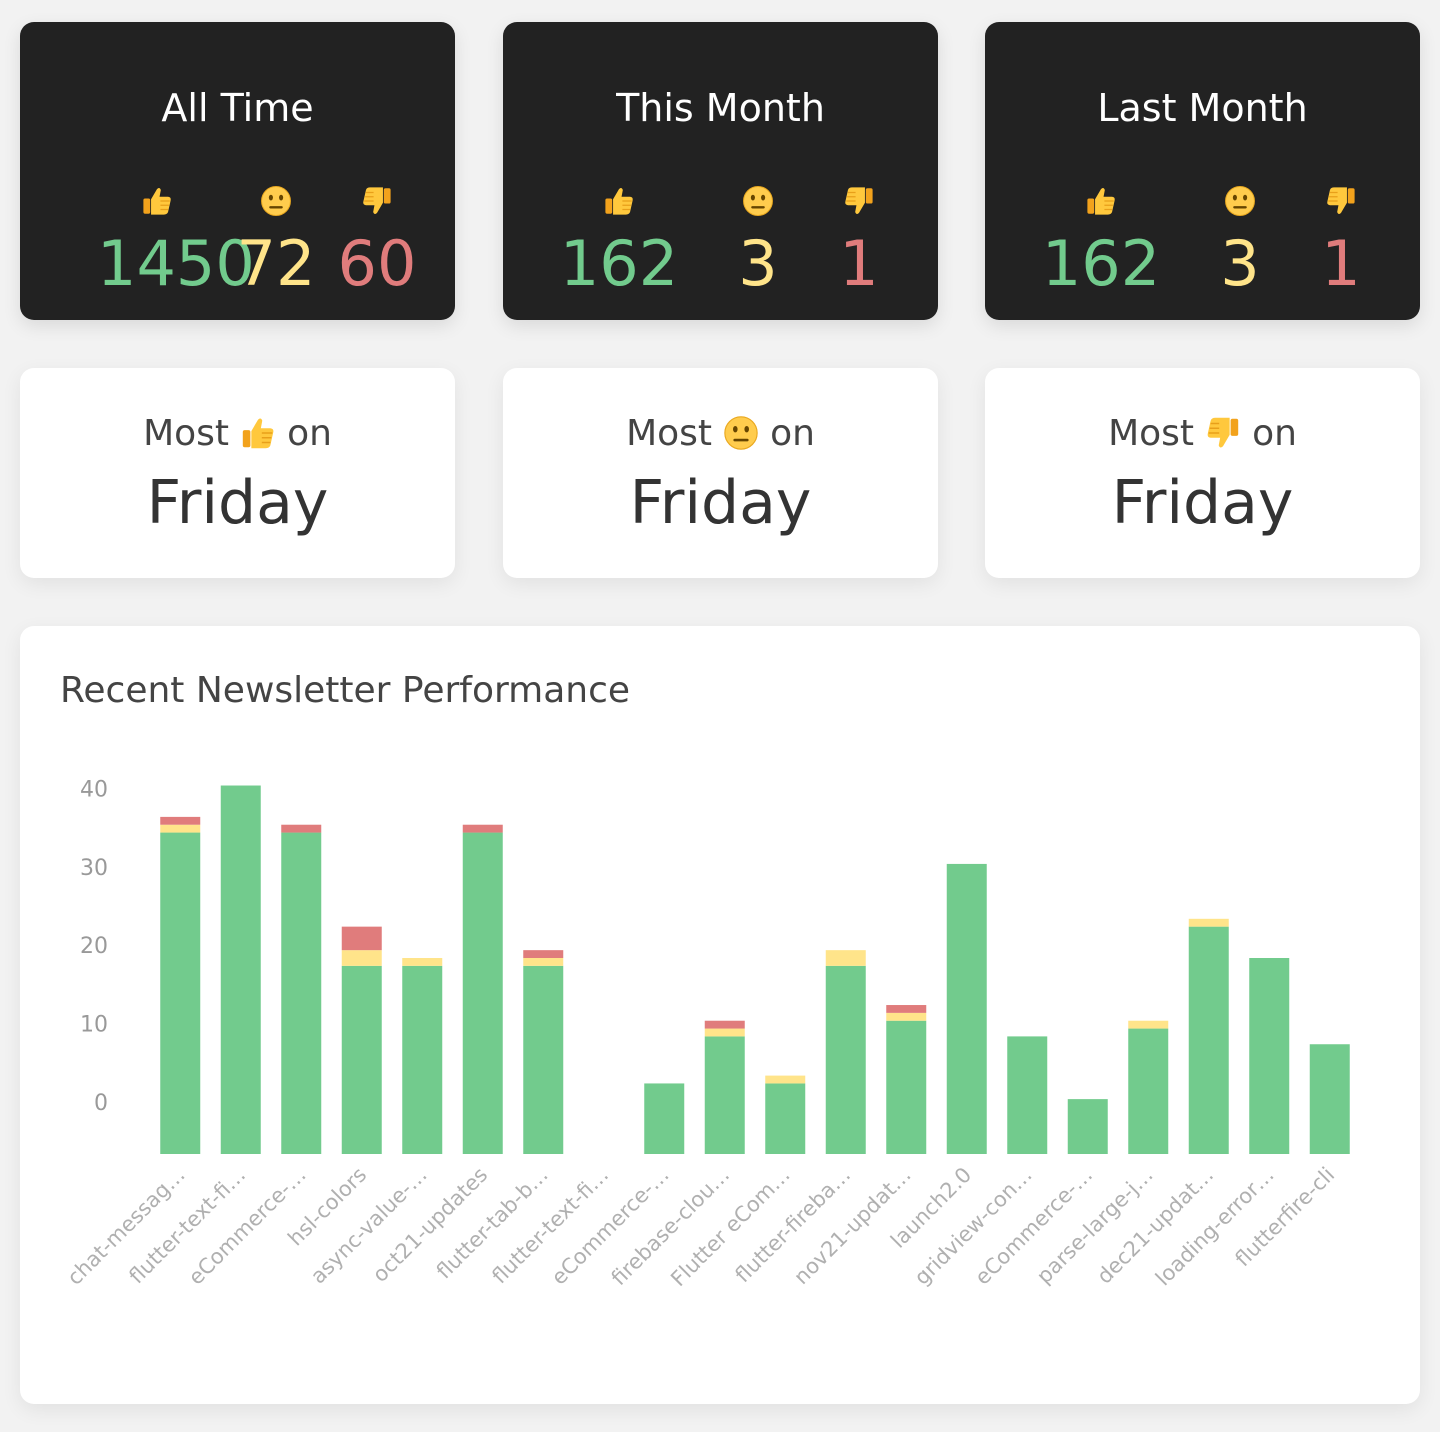 The height and width of the screenshot is (1432, 1440). I want to click on y-tick-label: 40, so click(94, 789).